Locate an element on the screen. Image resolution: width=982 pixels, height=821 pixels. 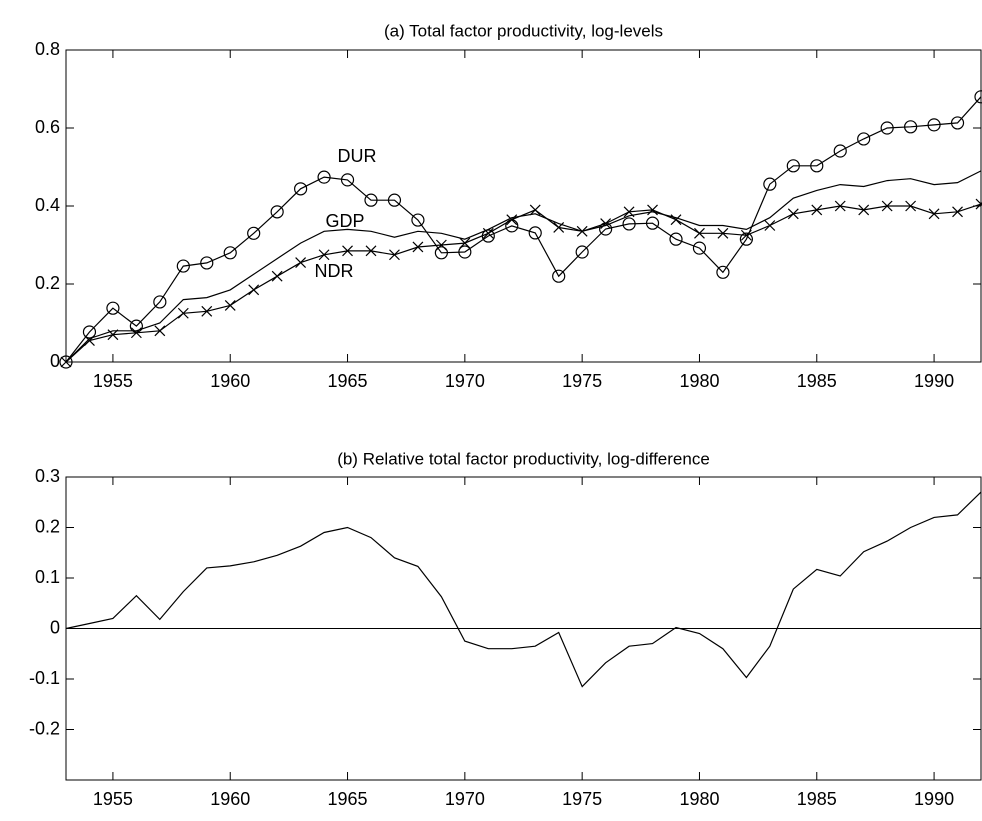
series-label: GDP is located at coordinates (344, 221).